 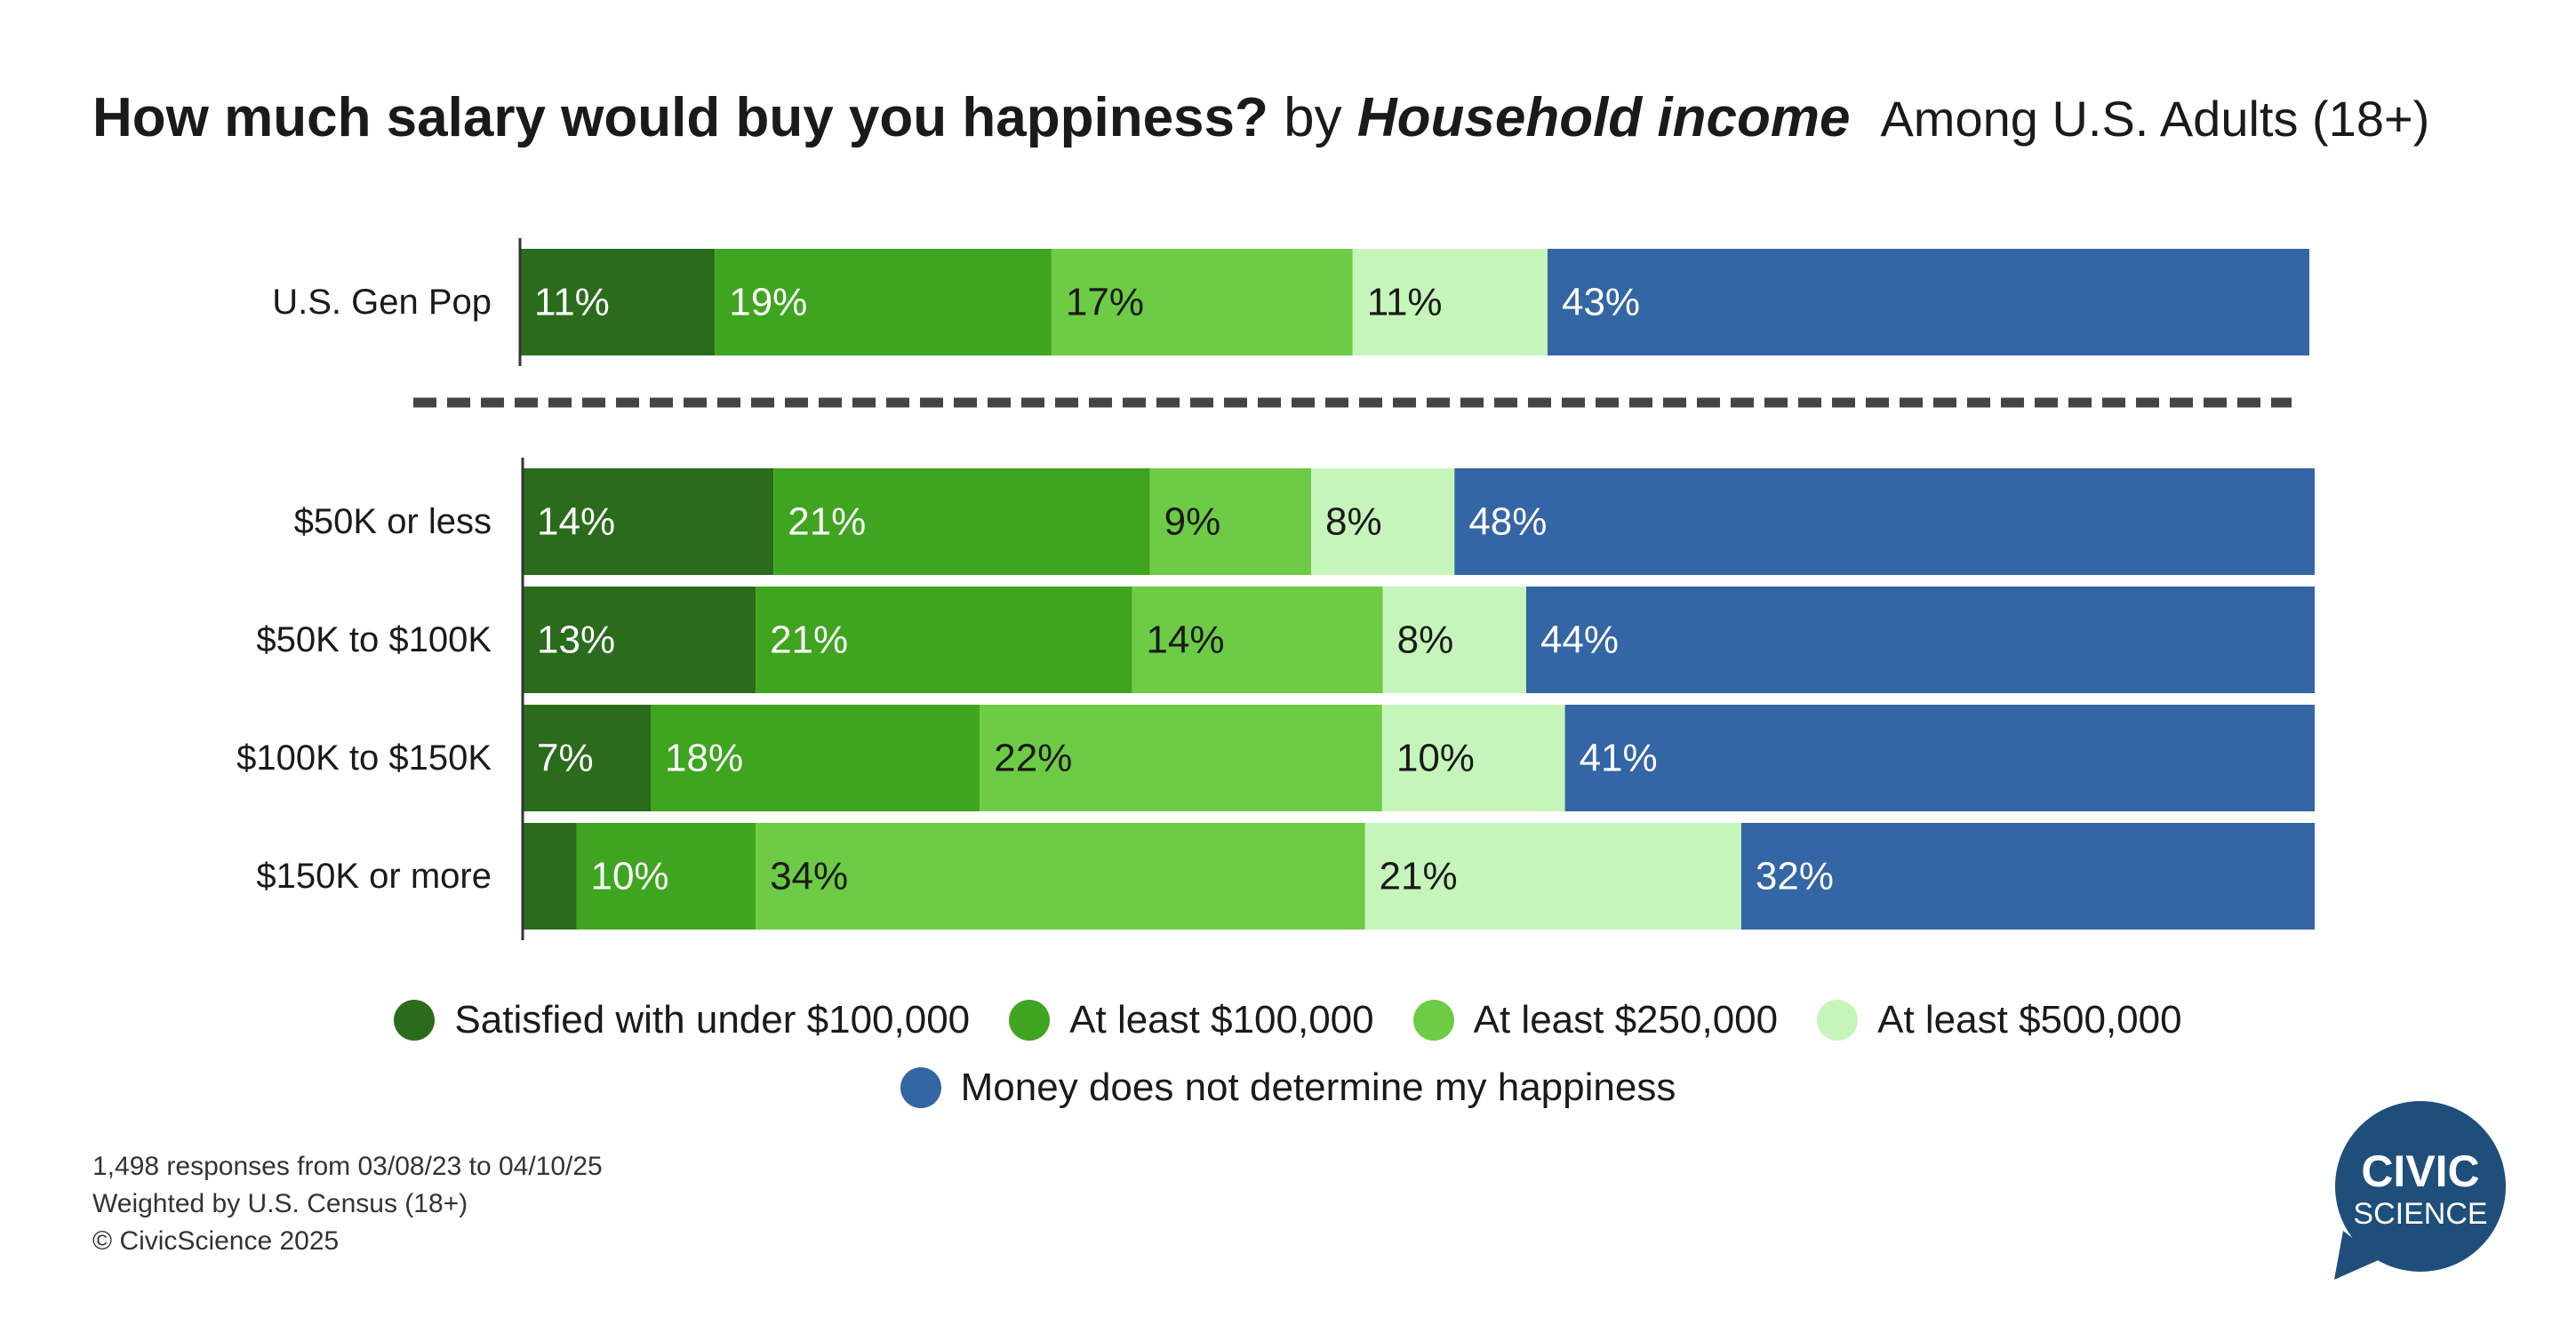 What do you see at coordinates (1033, 758) in the screenshot?
I see `data-label-100k-to-150k-2: 22%` at bounding box center [1033, 758].